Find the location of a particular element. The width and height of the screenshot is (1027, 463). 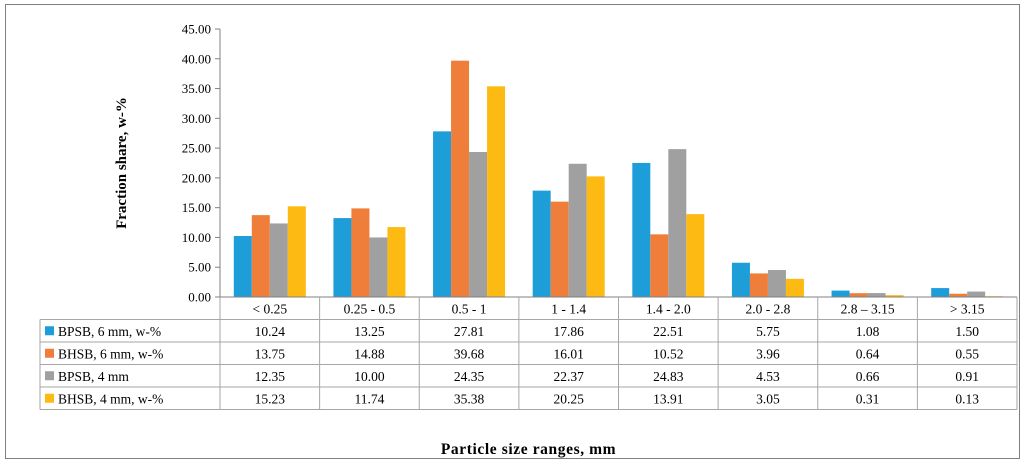

y-tick-label: 20.00 is located at coordinates (196, 177).